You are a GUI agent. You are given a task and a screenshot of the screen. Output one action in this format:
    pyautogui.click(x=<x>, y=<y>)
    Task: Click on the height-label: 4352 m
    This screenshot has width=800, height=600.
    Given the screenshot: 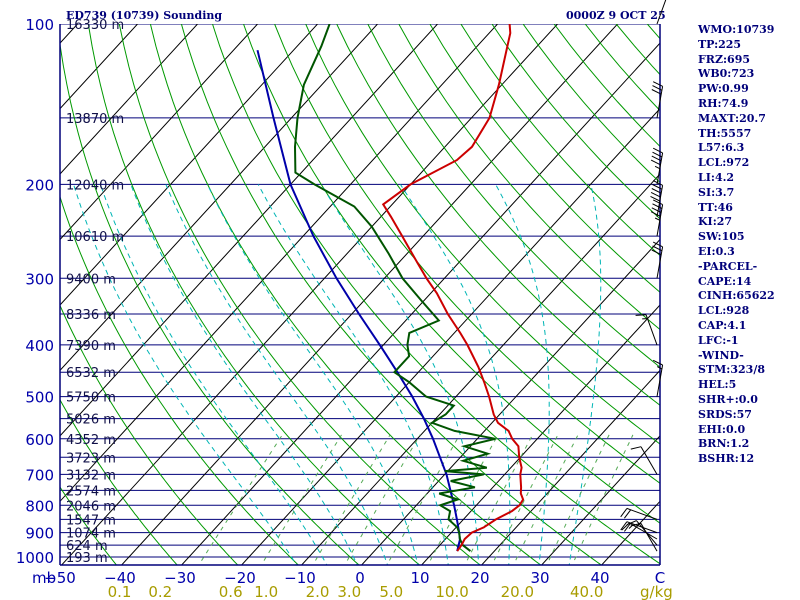 What is the action you would take?
    pyautogui.click(x=91, y=440)
    